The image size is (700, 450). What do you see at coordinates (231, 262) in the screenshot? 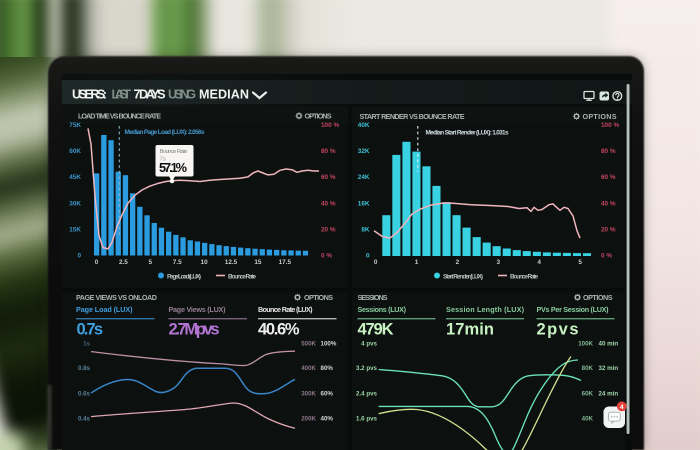
I see `svg-text: 12.5` at bounding box center [231, 262].